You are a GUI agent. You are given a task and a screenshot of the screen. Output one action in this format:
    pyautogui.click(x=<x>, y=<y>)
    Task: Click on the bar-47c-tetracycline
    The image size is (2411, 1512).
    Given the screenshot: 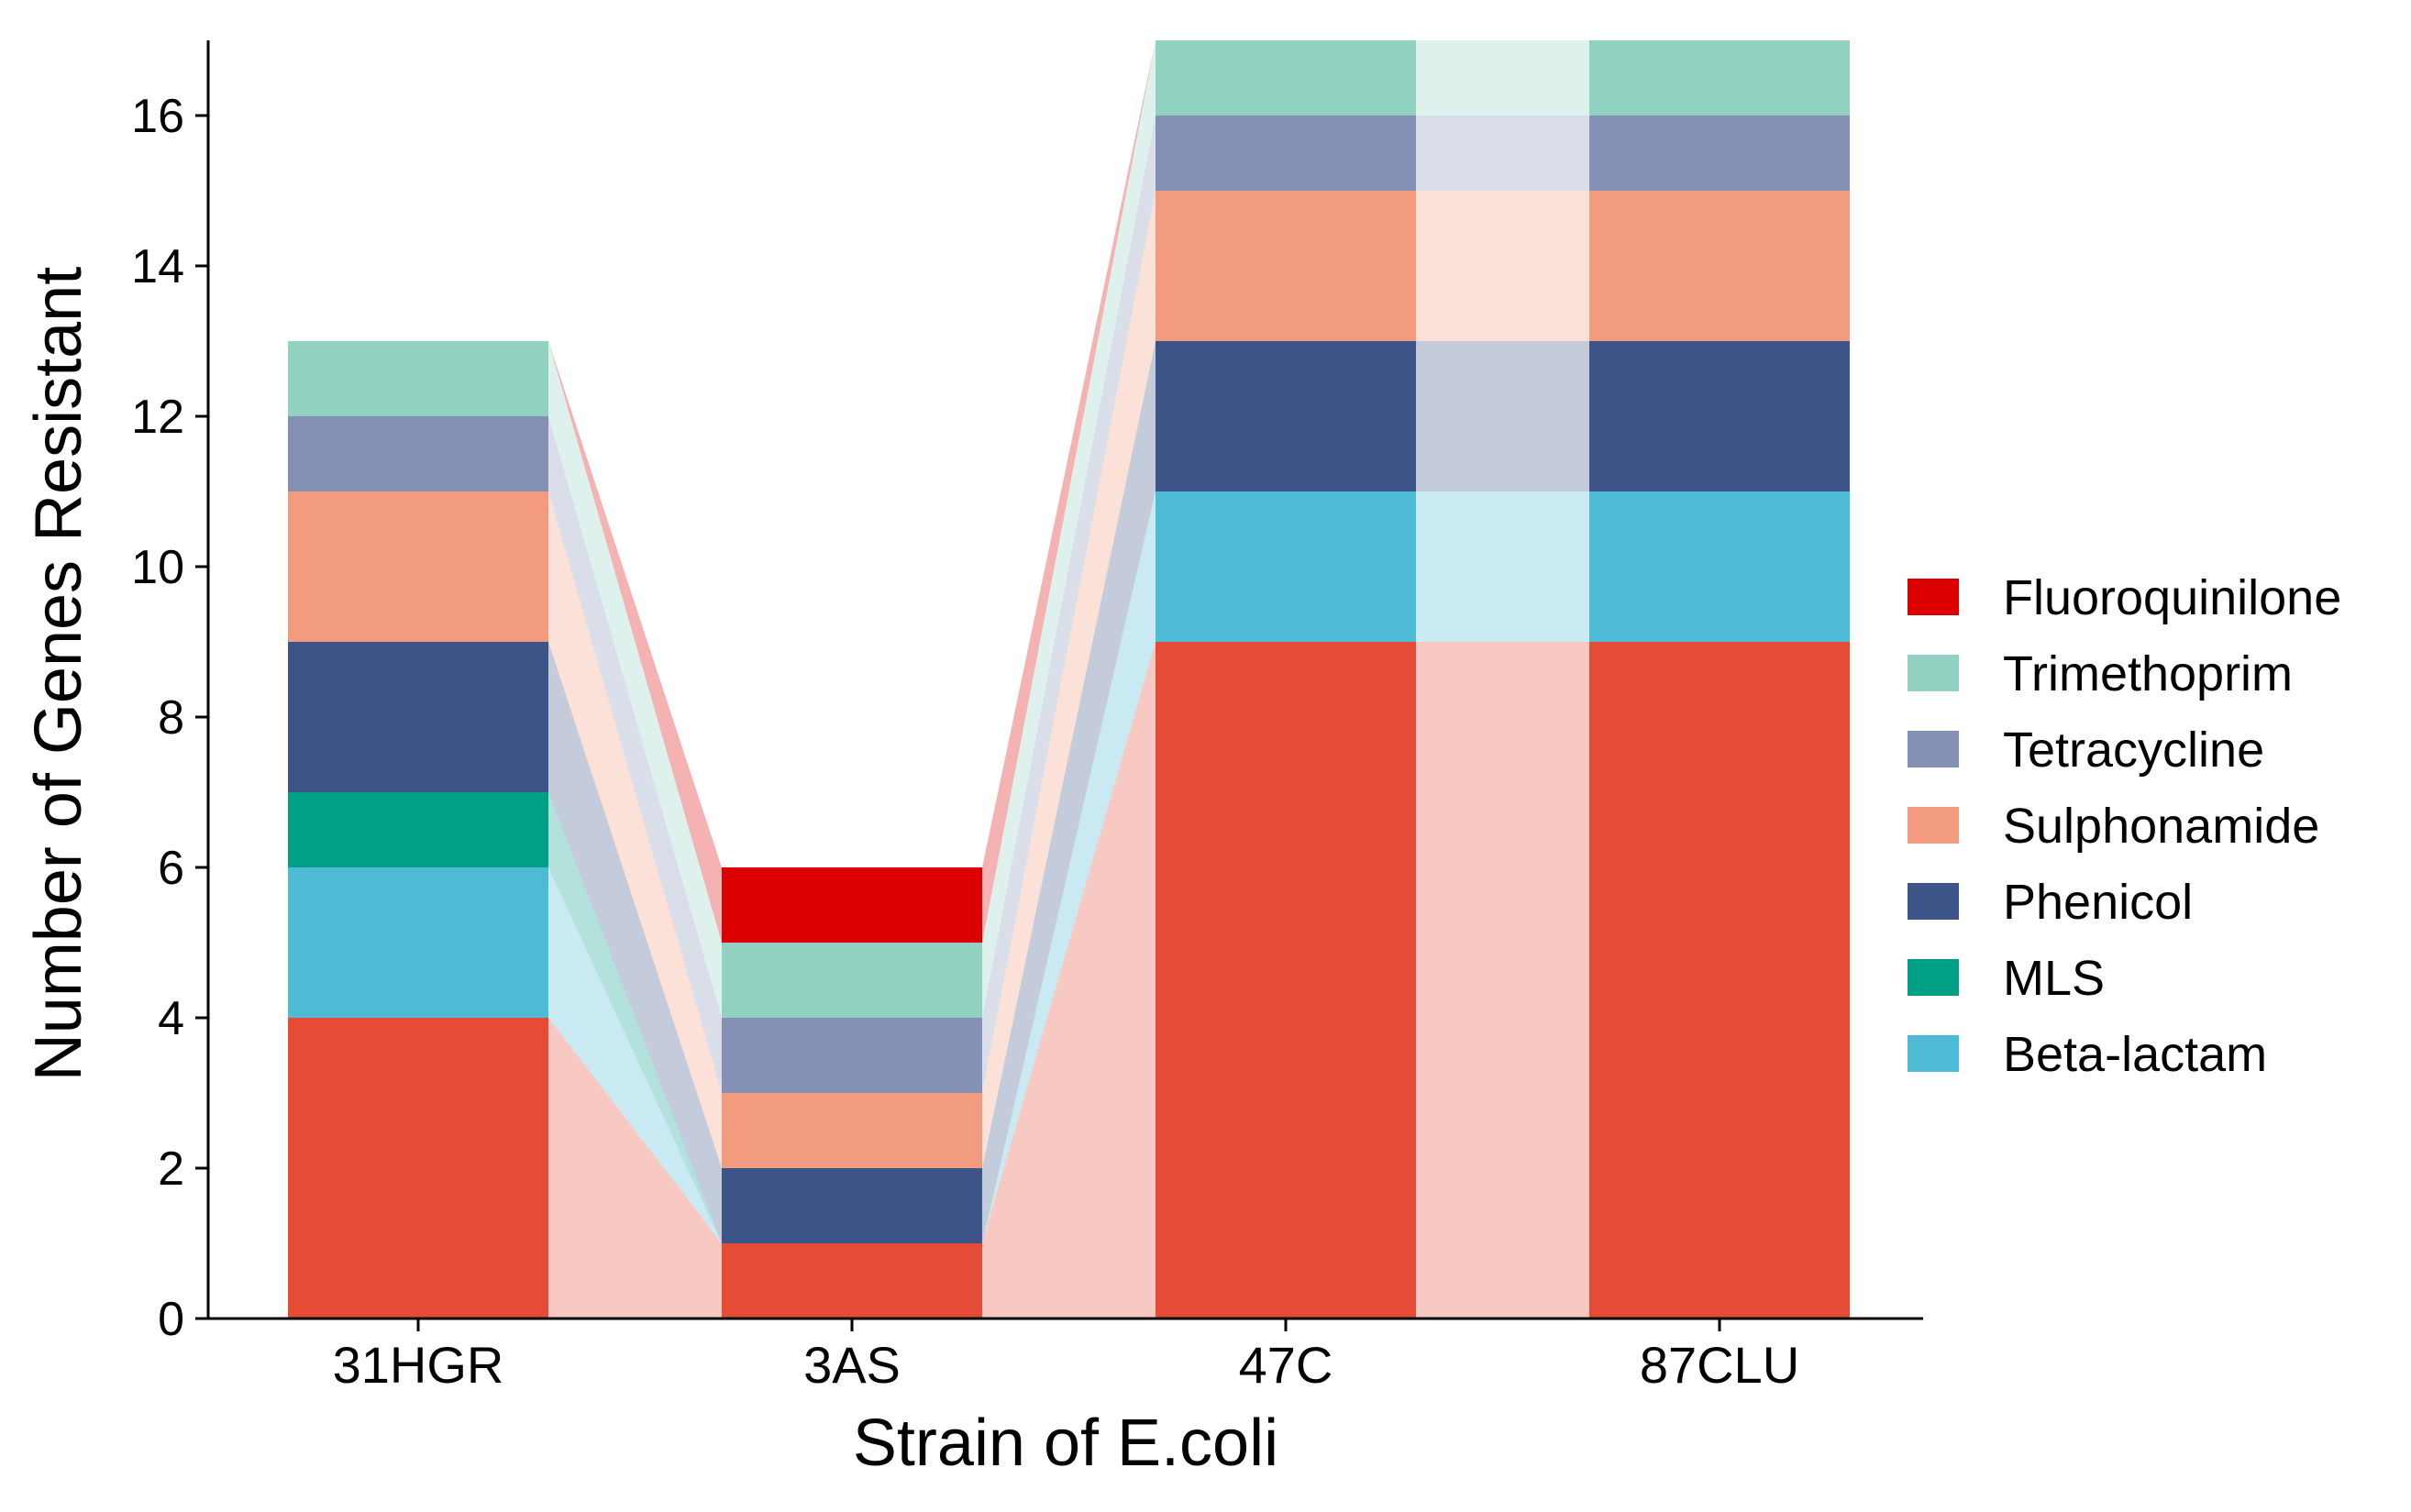 What is the action you would take?
    pyautogui.click(x=1286, y=153)
    